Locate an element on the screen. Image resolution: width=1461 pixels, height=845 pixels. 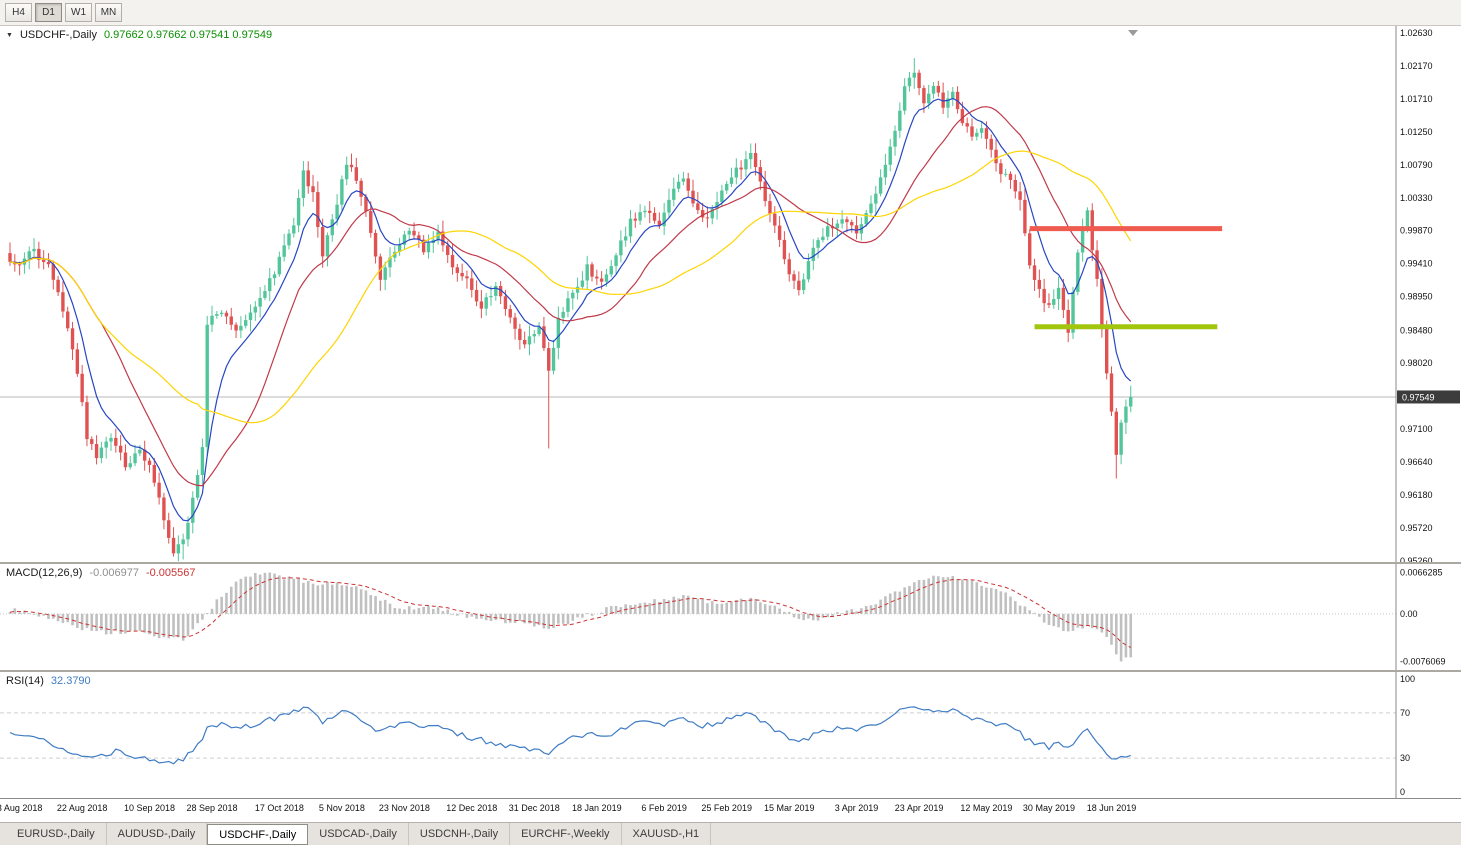
date-axis-label: 18 Jan 2019 is located at coordinates (597, 808).